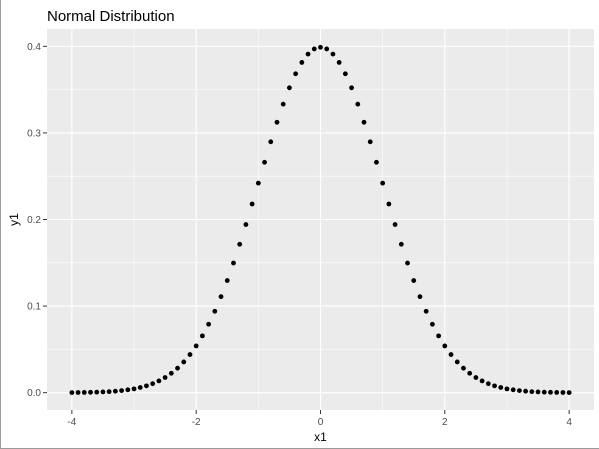 This screenshot has width=599, height=449. Describe the element at coordinates (320, 437) in the screenshot. I see `x-axis-label: x1` at that location.